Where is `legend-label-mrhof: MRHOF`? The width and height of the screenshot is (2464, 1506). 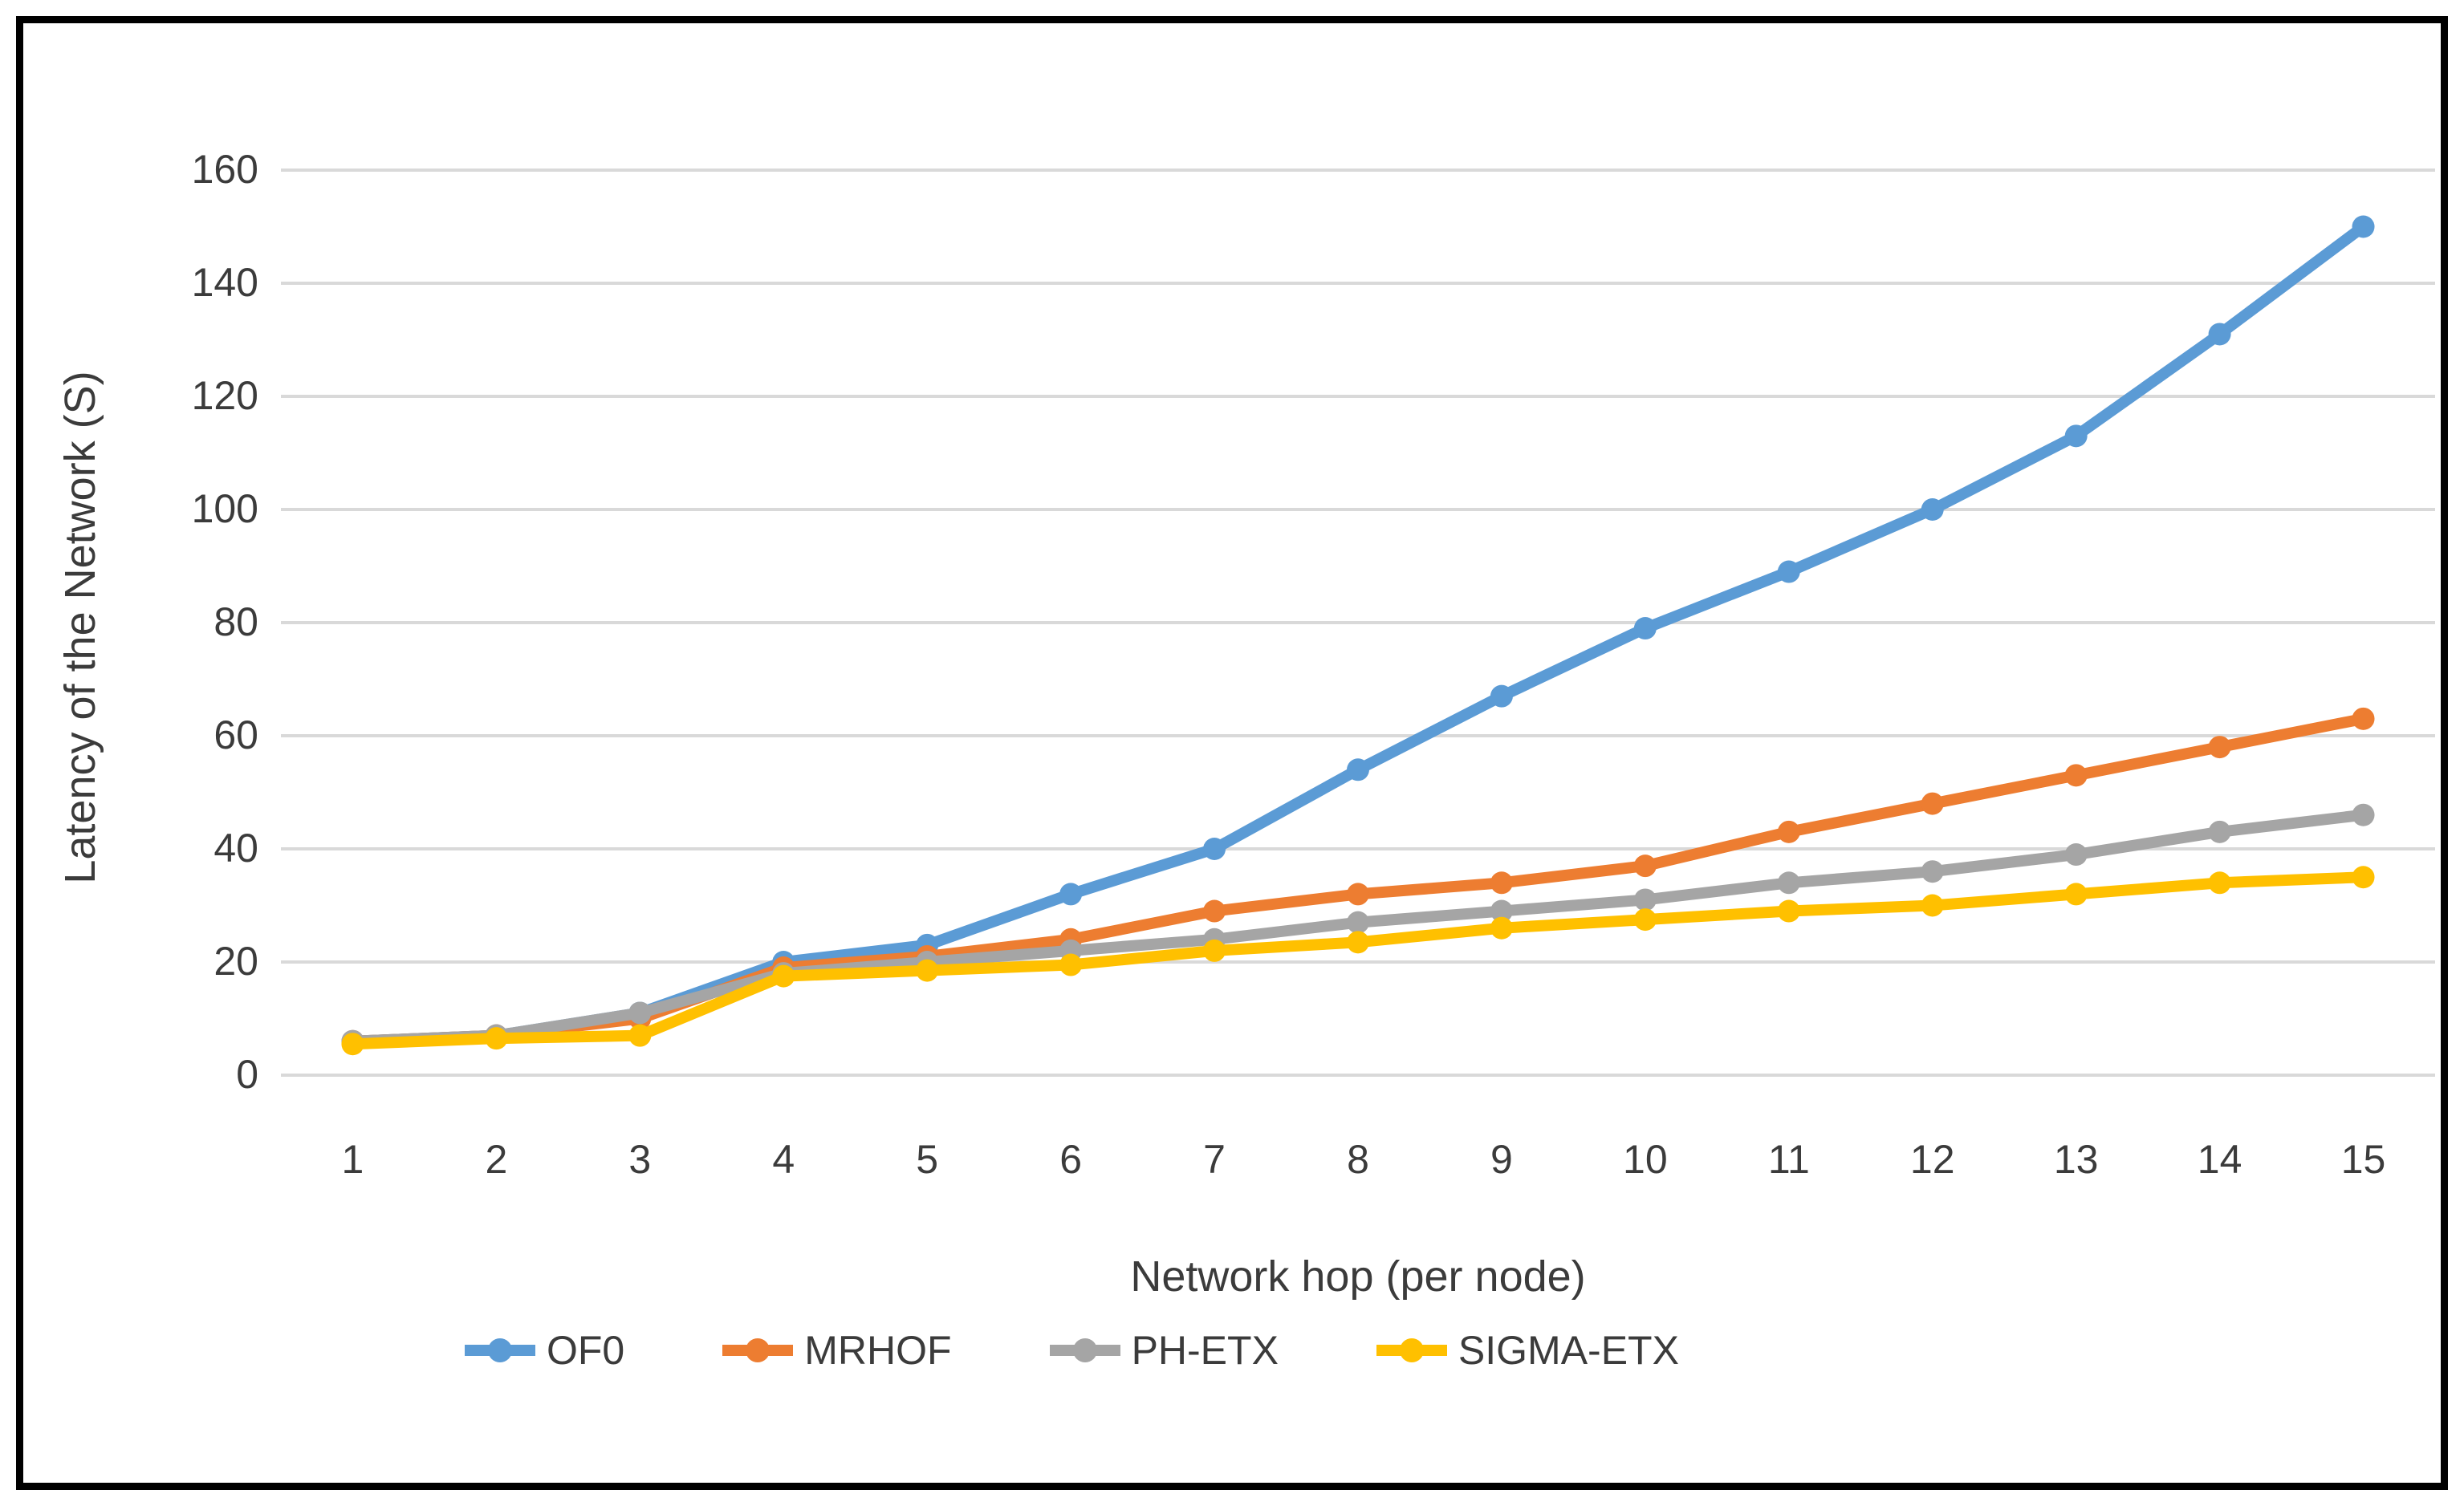 legend-label-mrhof: MRHOF is located at coordinates (878, 1350).